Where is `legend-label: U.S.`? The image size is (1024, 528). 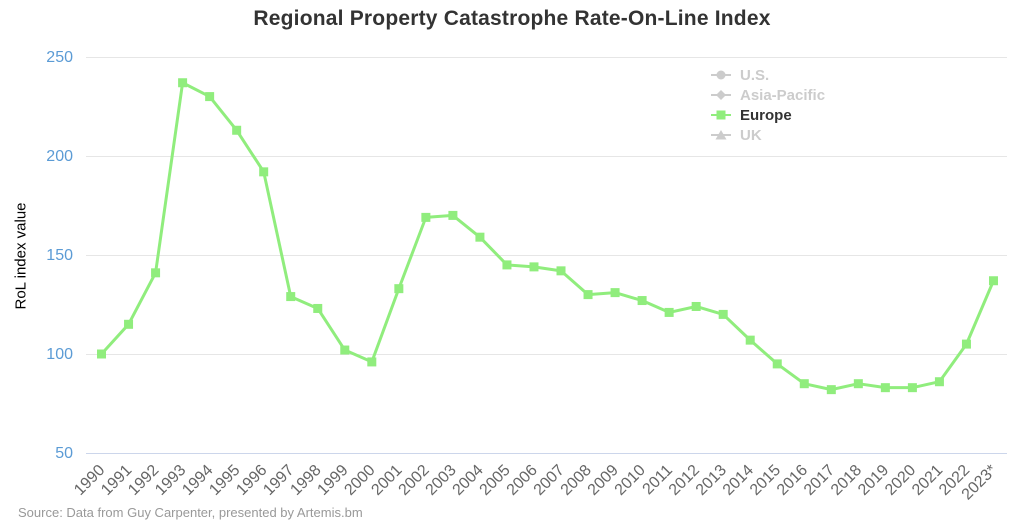 legend-label: U.S. is located at coordinates (755, 75).